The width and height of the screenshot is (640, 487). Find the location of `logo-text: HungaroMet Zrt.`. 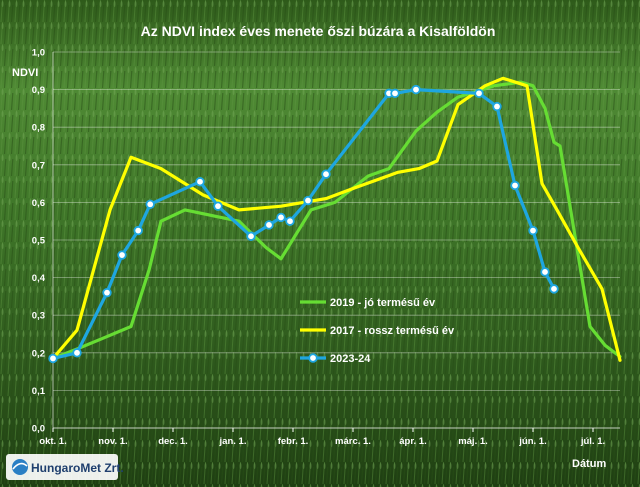

logo-text: HungaroMet Zrt. is located at coordinates (77, 468).